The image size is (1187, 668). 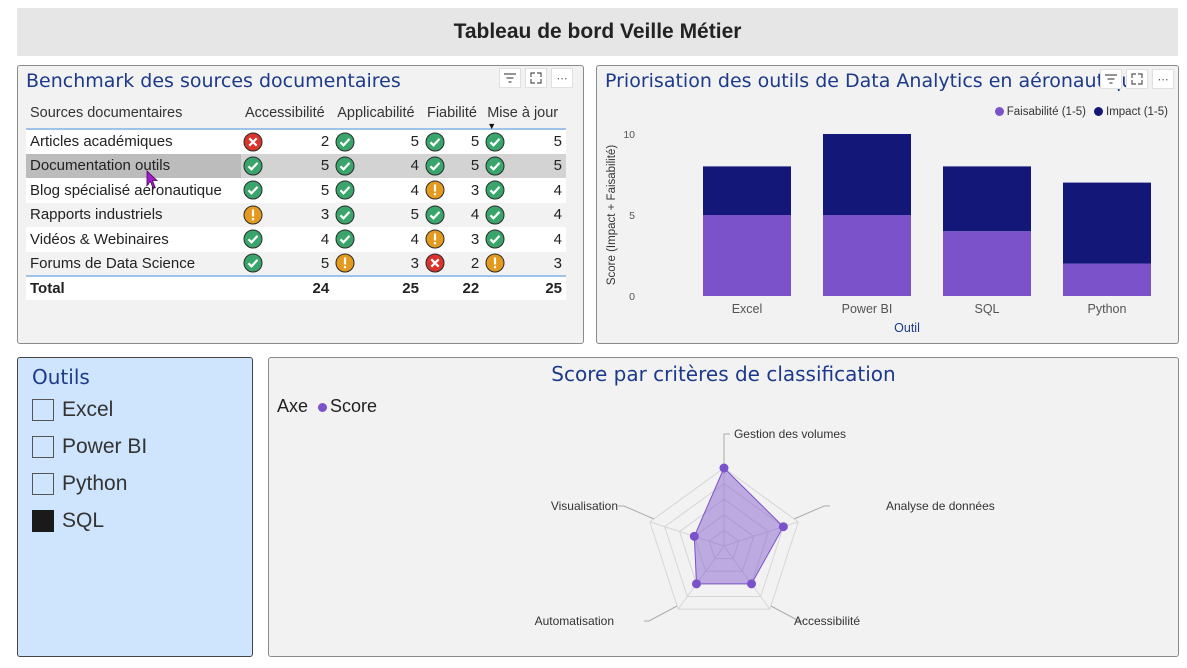 I want to click on legend-dot, so click(x=323, y=407).